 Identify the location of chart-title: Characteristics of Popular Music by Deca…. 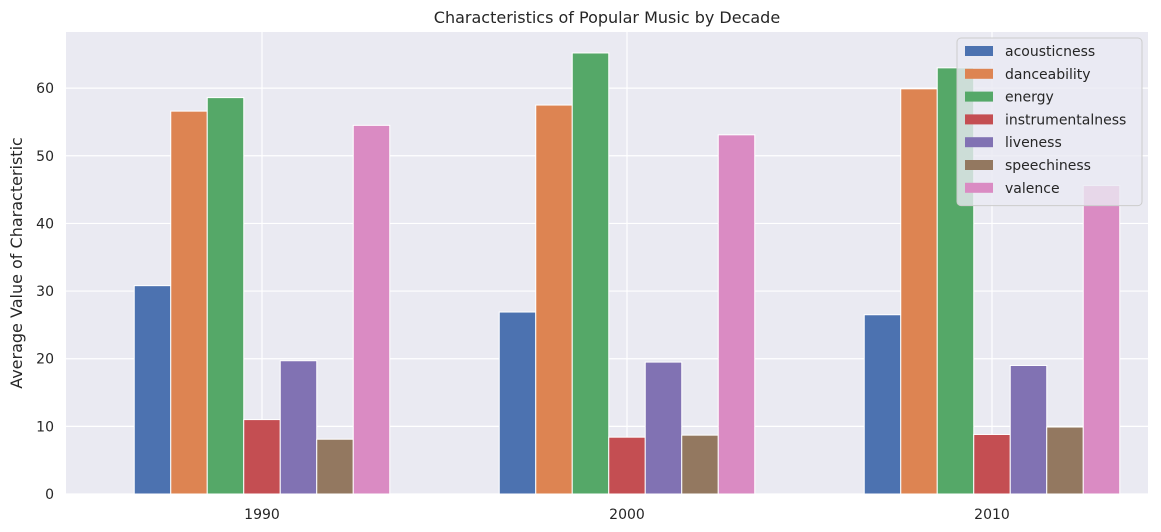
(607, 17).